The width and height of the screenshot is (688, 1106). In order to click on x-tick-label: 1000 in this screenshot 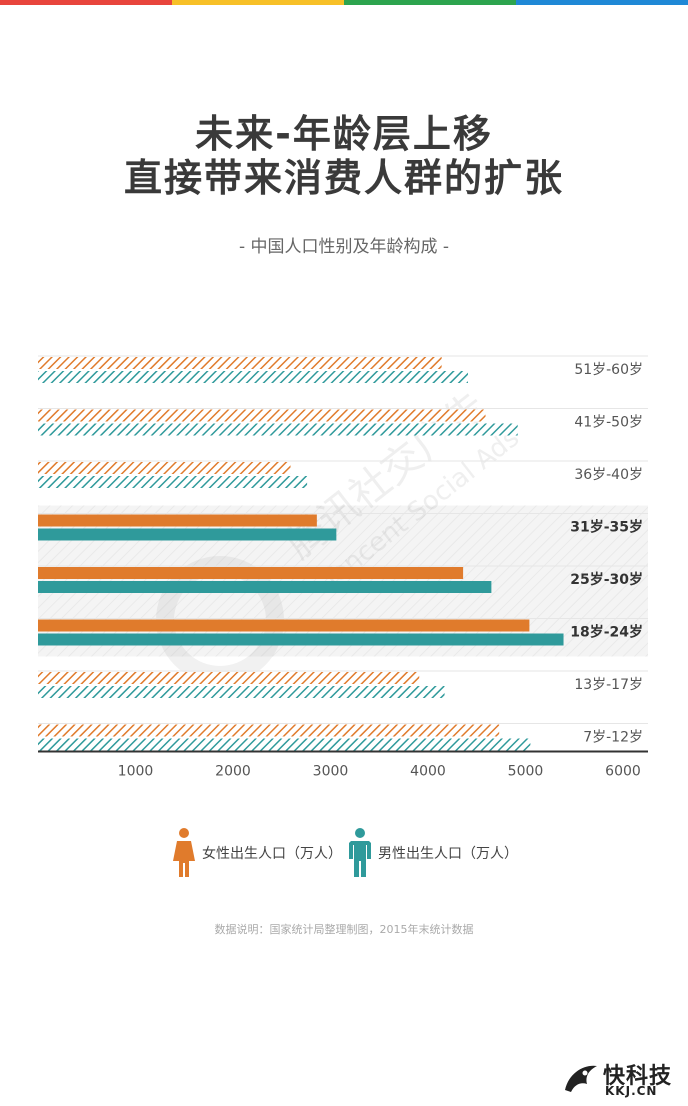, I will do `click(136, 772)`.